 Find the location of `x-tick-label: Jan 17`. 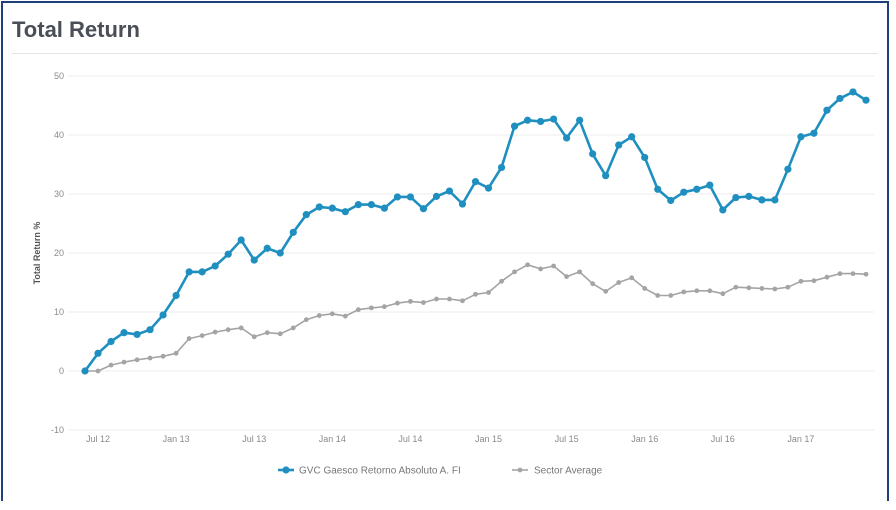

x-tick-label: Jan 17 is located at coordinates (800, 439).